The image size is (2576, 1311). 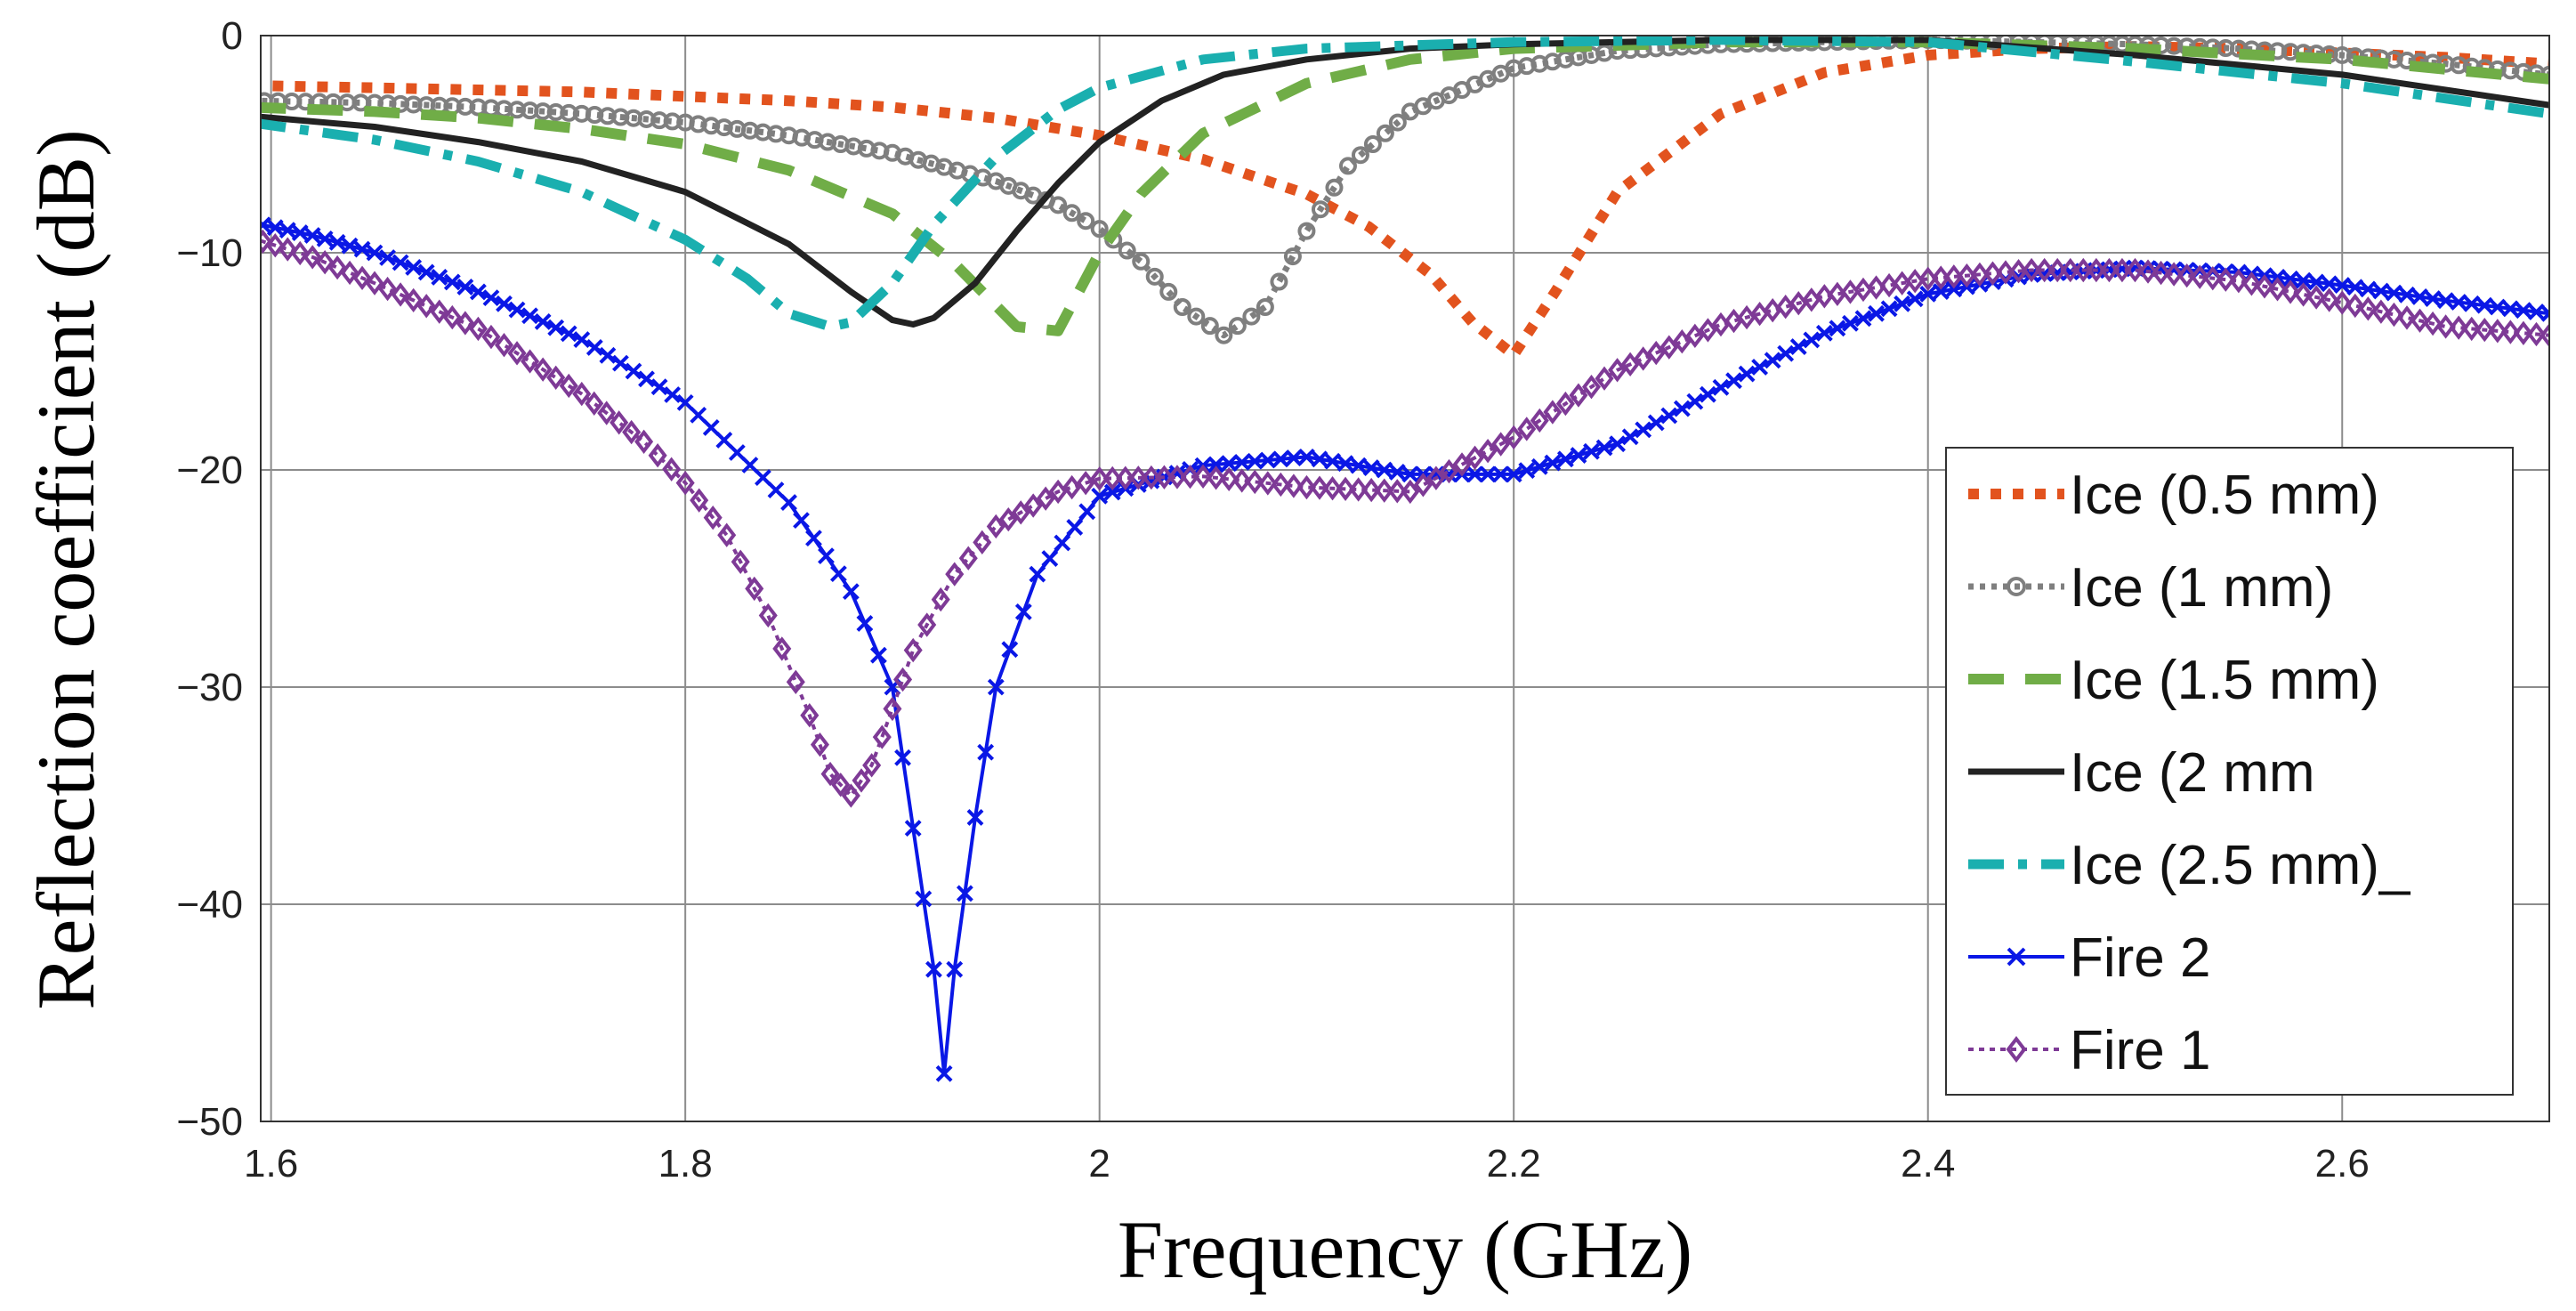 What do you see at coordinates (2140, 958) in the screenshot?
I see `legend-label: Fire 2` at bounding box center [2140, 958].